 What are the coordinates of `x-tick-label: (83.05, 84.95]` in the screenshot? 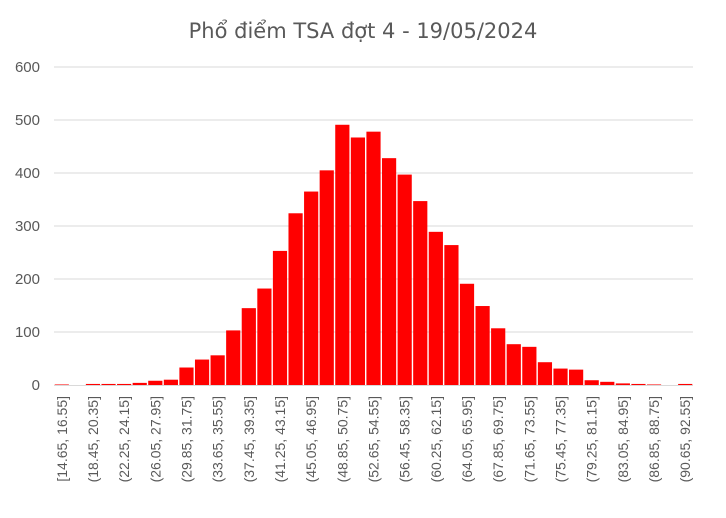 It's located at (623, 439).